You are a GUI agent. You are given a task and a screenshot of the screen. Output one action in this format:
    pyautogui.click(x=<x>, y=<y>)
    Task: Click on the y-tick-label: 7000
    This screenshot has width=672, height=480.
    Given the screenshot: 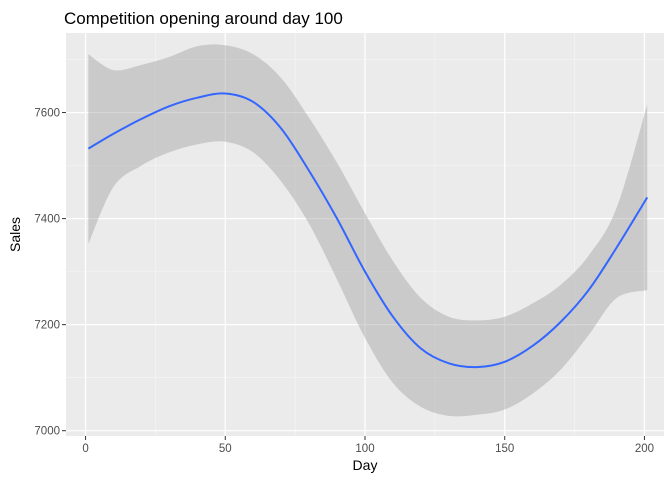 What is the action you would take?
    pyautogui.click(x=47, y=432)
    